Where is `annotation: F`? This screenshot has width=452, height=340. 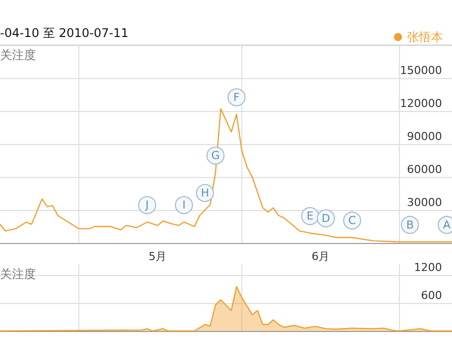 annotation: F is located at coordinates (236, 97).